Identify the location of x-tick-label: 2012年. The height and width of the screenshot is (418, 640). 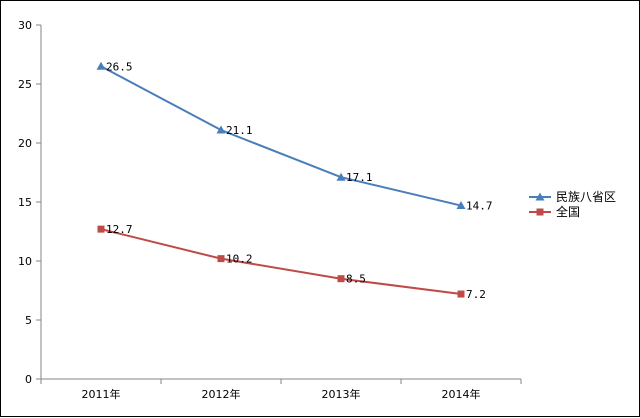
(221, 394).